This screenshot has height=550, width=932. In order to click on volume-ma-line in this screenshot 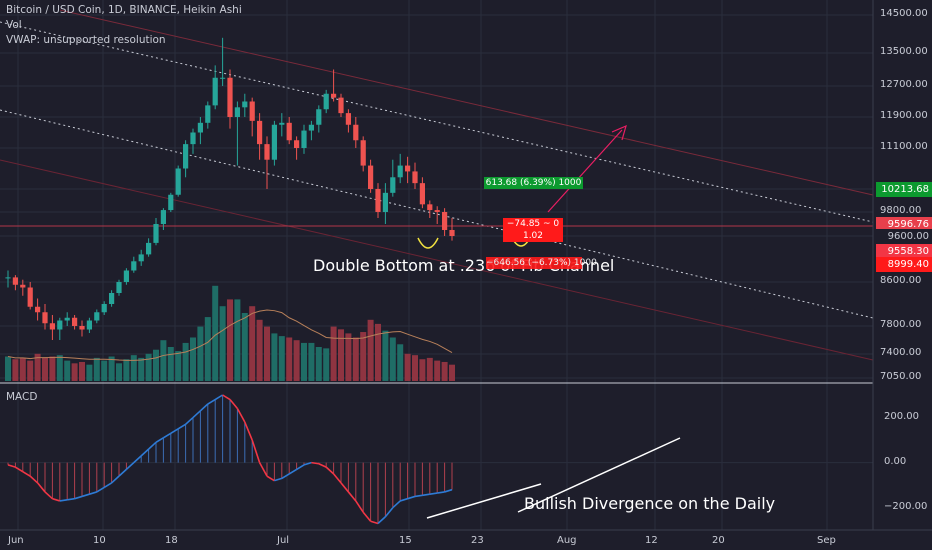, I will do `click(230, 335)`.